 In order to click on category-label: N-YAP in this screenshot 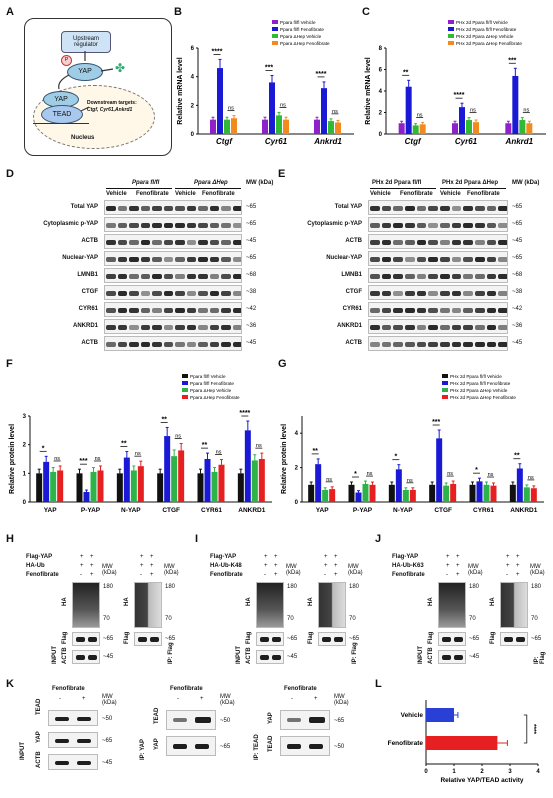, I will do `click(131, 510)`.